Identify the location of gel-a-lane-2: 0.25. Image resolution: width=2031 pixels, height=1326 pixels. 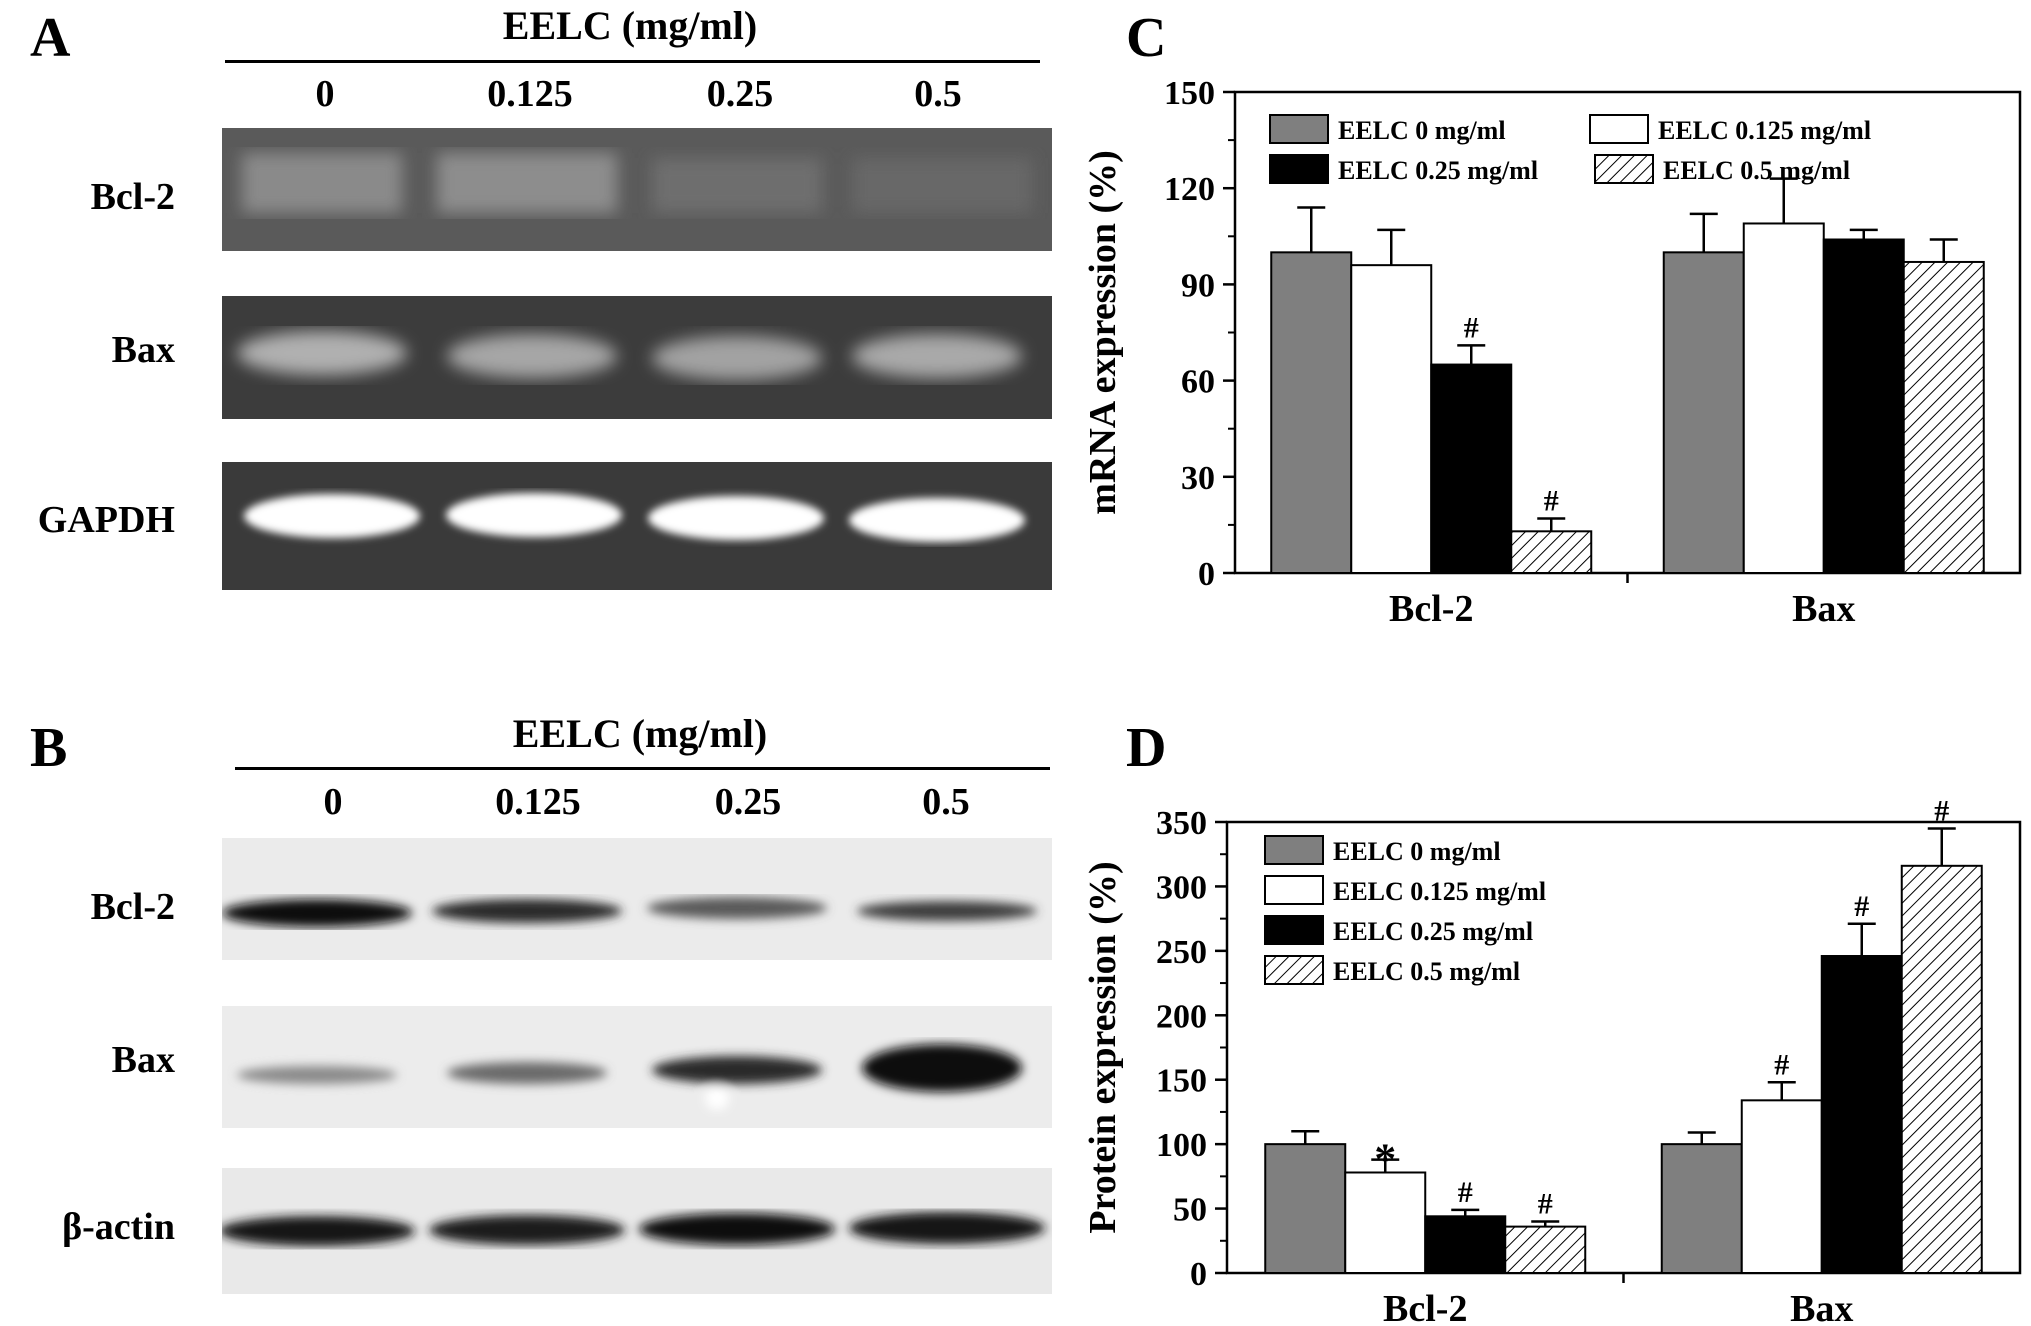
(740, 94).